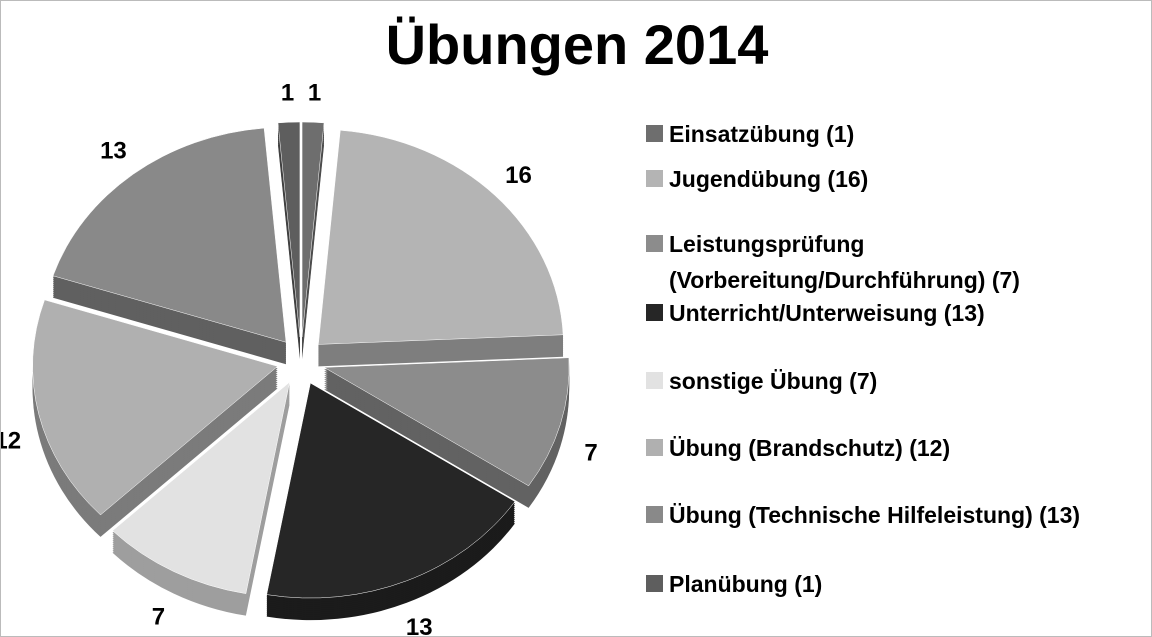 Image resolution: width=1152 pixels, height=637 pixels. Describe the element at coordinates (518, 175) in the screenshot. I see `data-label: 16` at that location.